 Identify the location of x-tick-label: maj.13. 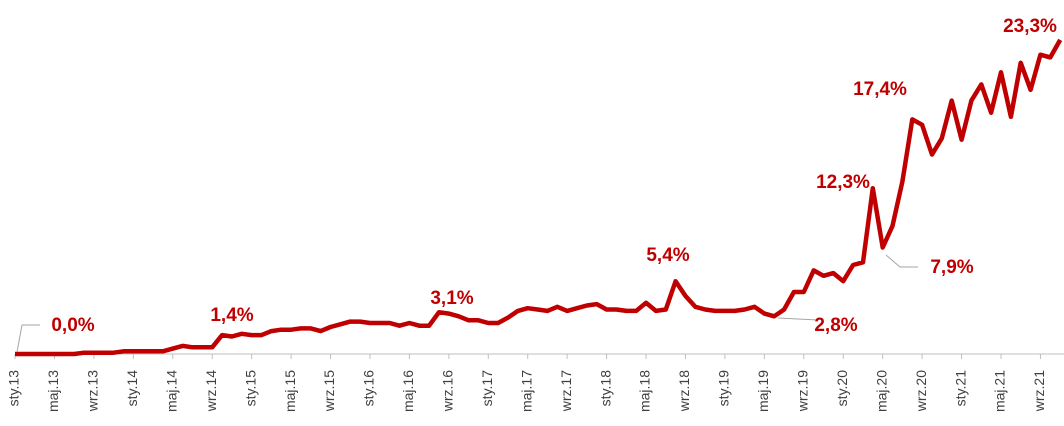
(53, 391).